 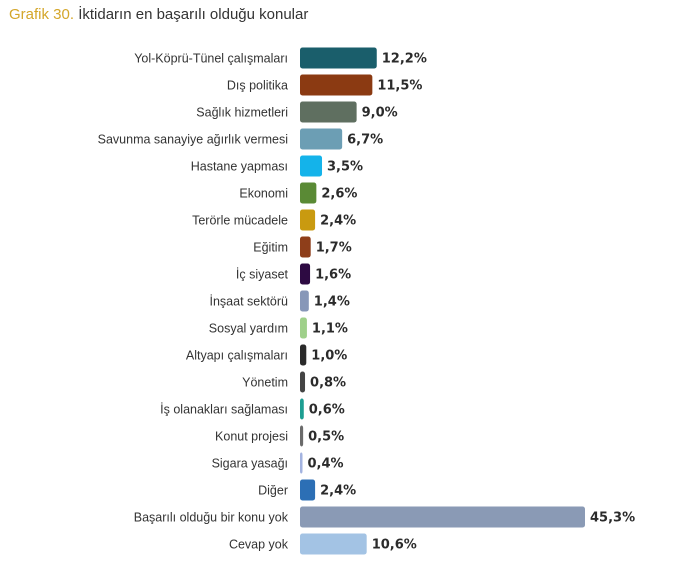 What do you see at coordinates (257, 86) in the screenshot?
I see `category-label: Dış politika` at bounding box center [257, 86].